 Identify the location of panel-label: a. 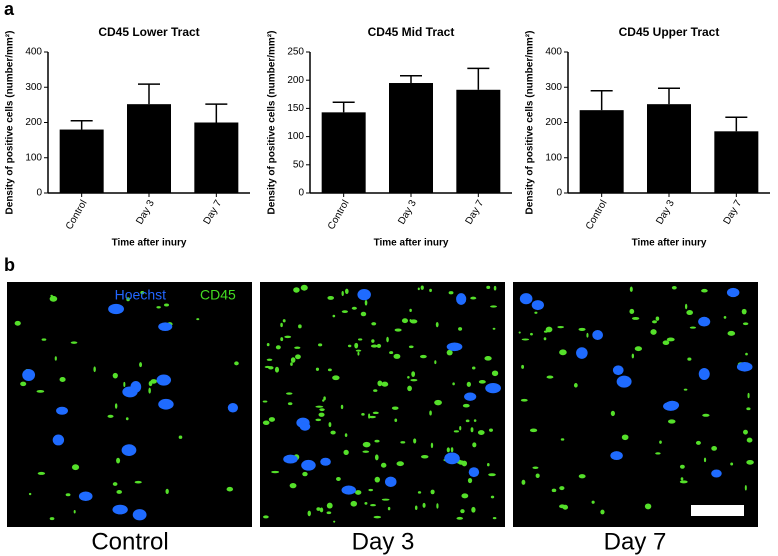
(9, 9).